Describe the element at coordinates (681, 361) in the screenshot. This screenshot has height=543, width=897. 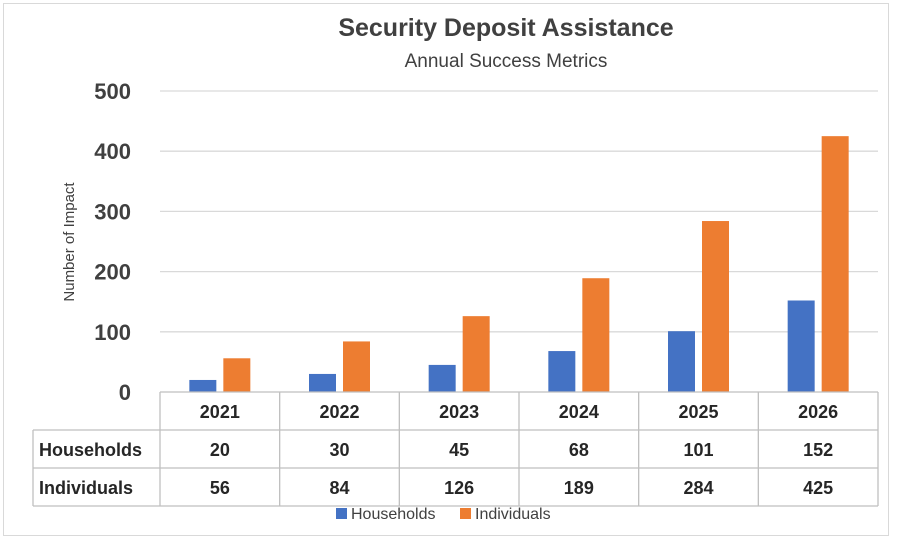
I see `bar-households-2025` at that location.